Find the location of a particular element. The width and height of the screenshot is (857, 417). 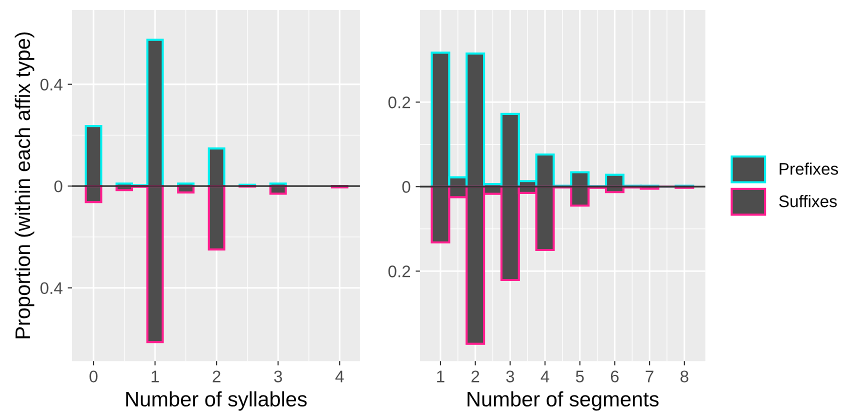

x-tick-label: 7 is located at coordinates (650, 376).